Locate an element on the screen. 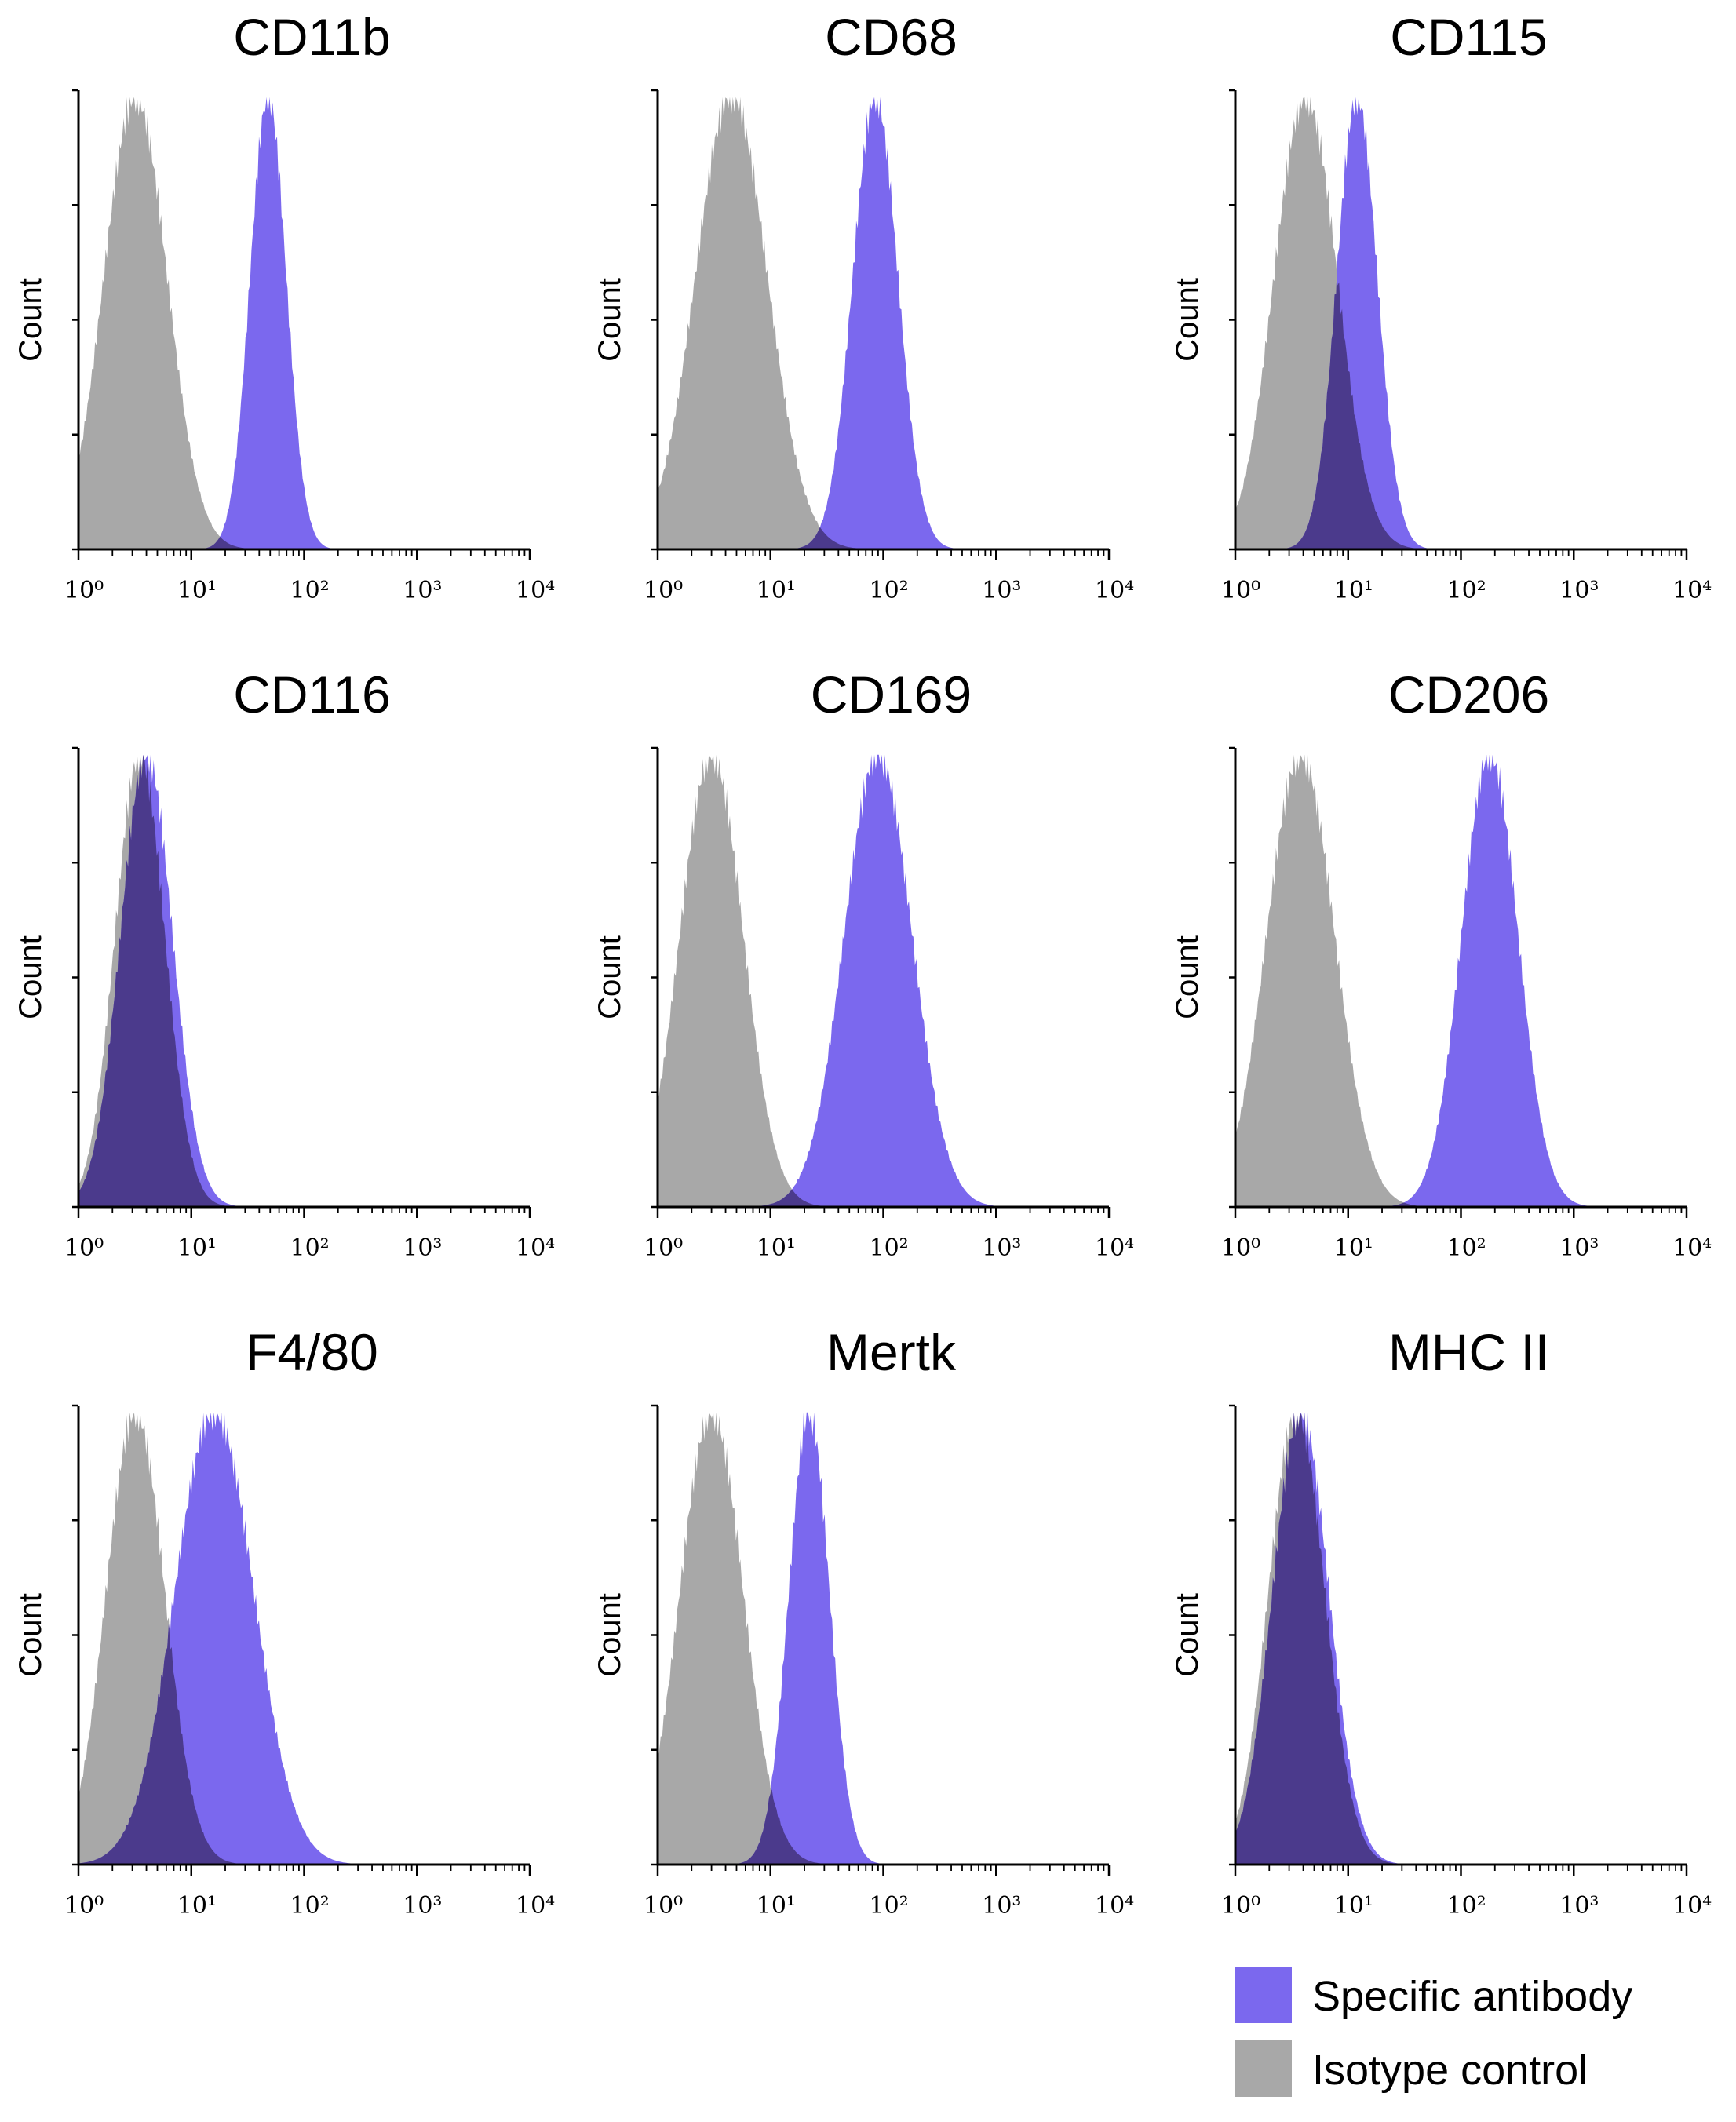 The height and width of the screenshot is (2122, 1736). panel-cd206: CD206 Count 10⁰ 10¹ 10² 10³ 10⁴ is located at coordinates (1441, 964).